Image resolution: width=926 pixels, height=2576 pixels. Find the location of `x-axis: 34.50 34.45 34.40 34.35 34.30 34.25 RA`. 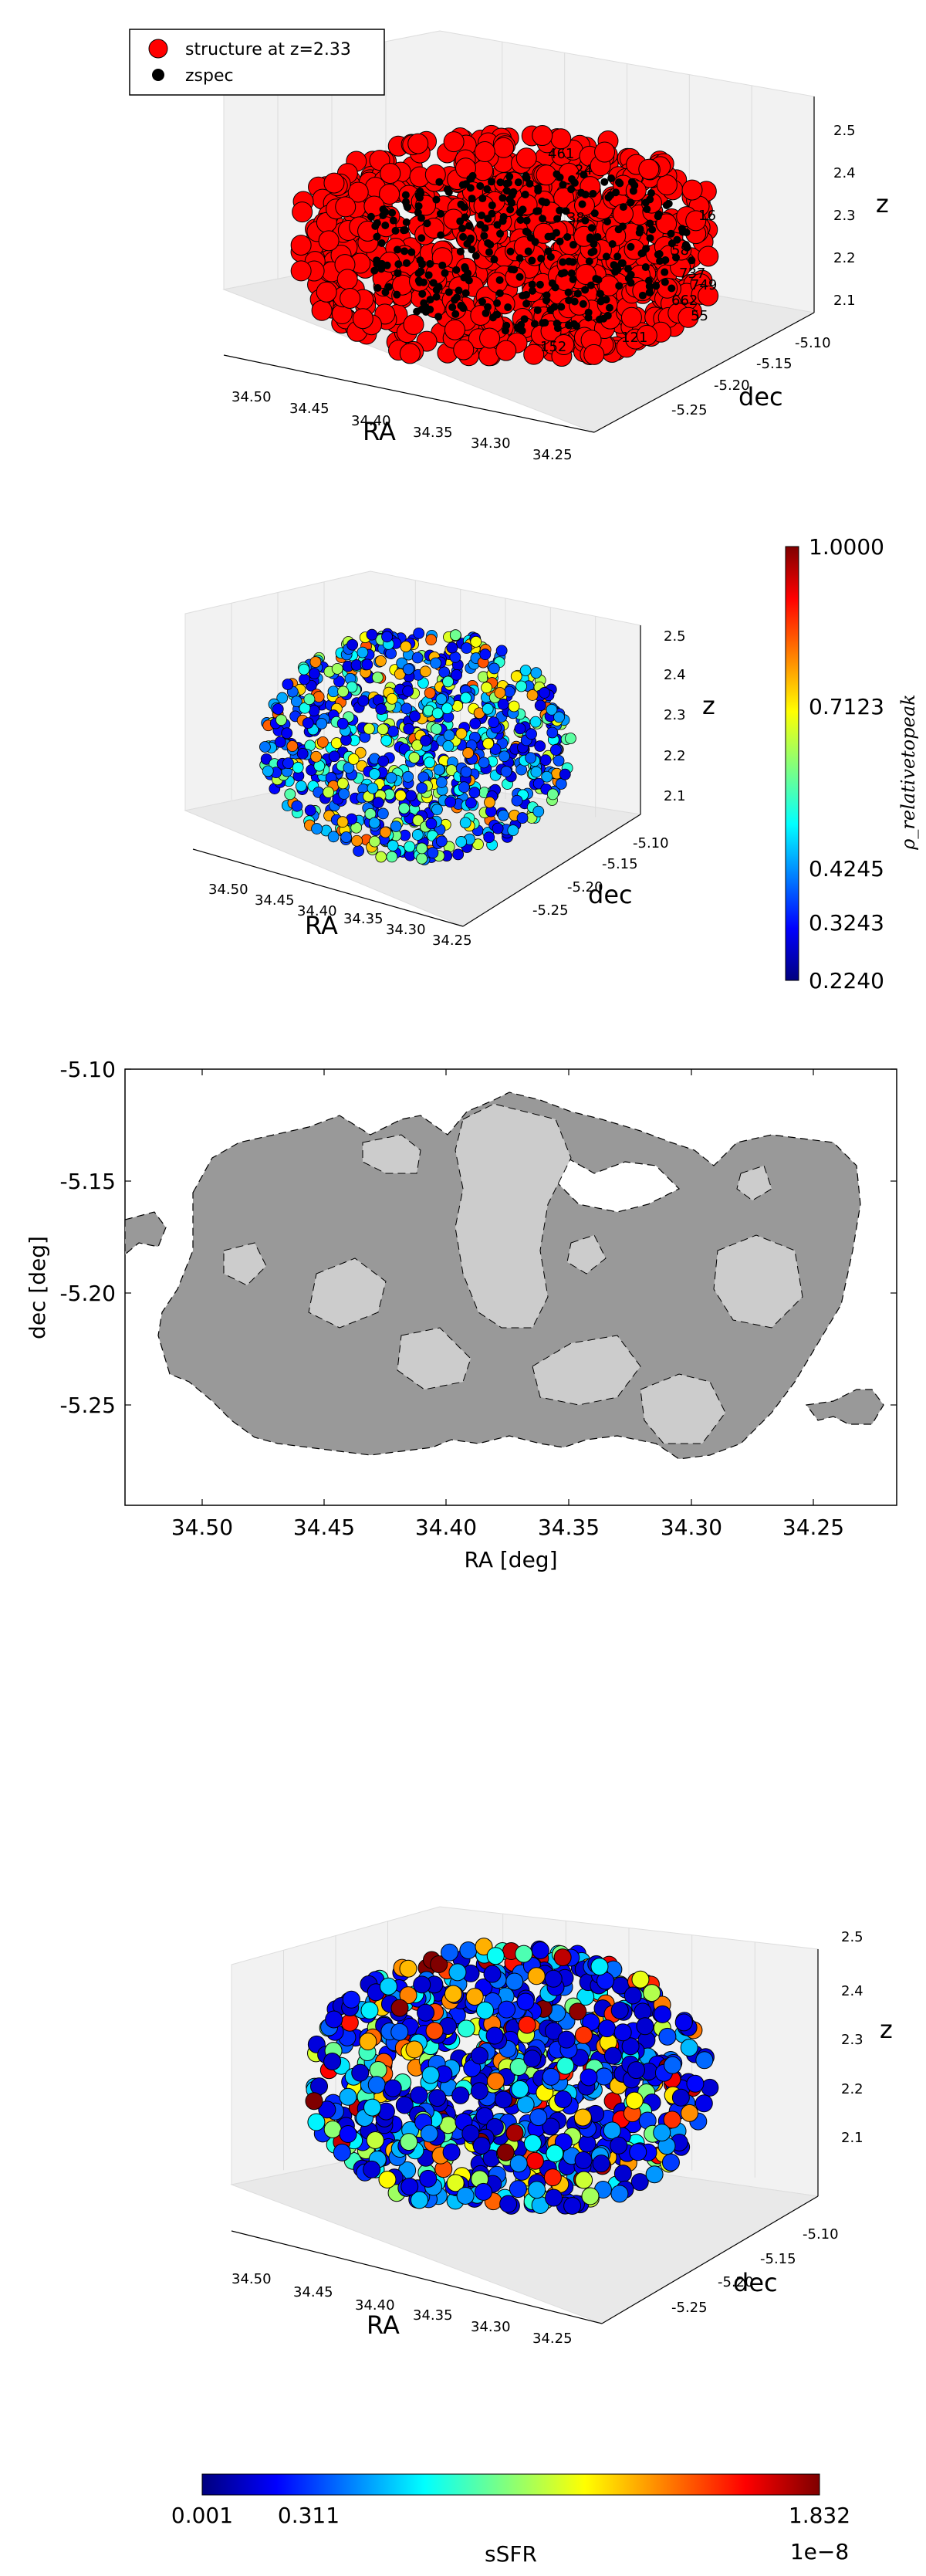

x-axis: 34.50 34.45 34.40 34.35 34.30 34.25 RA is located at coordinates (409, 408).